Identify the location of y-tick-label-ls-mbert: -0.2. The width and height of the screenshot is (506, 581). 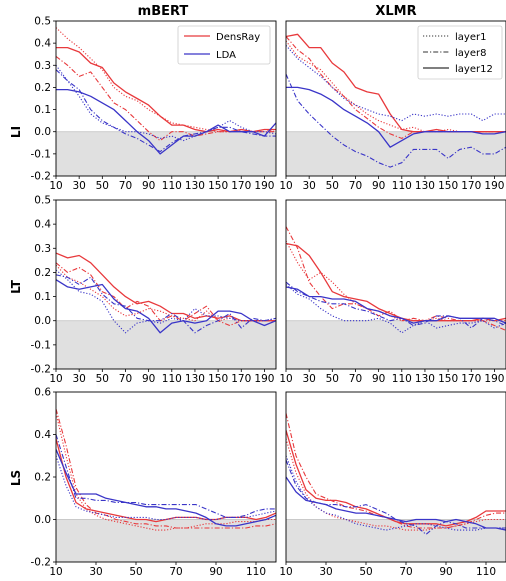
(41, 563).